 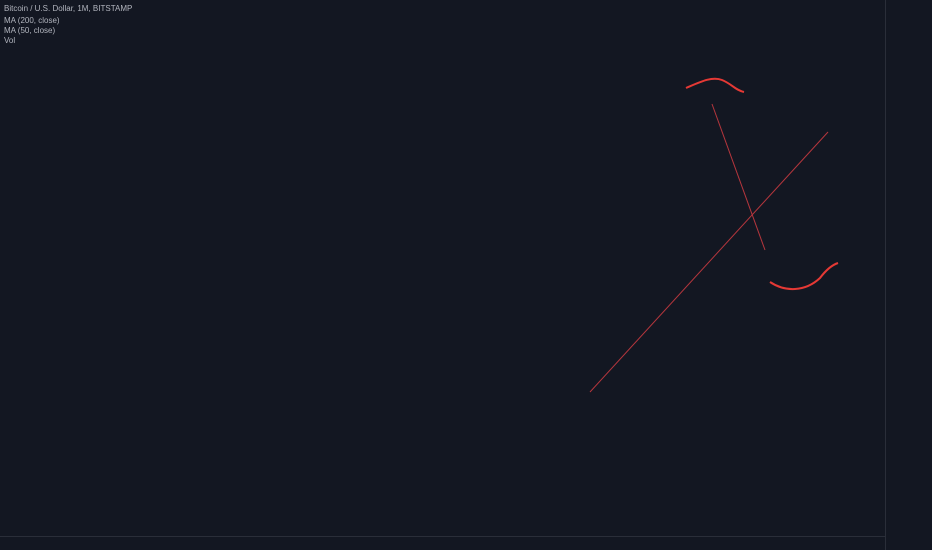 What do you see at coordinates (68, 8) in the screenshot?
I see `chart-title: Bitcoin / U.S. Dollar, 1M, BITSTAMP` at bounding box center [68, 8].